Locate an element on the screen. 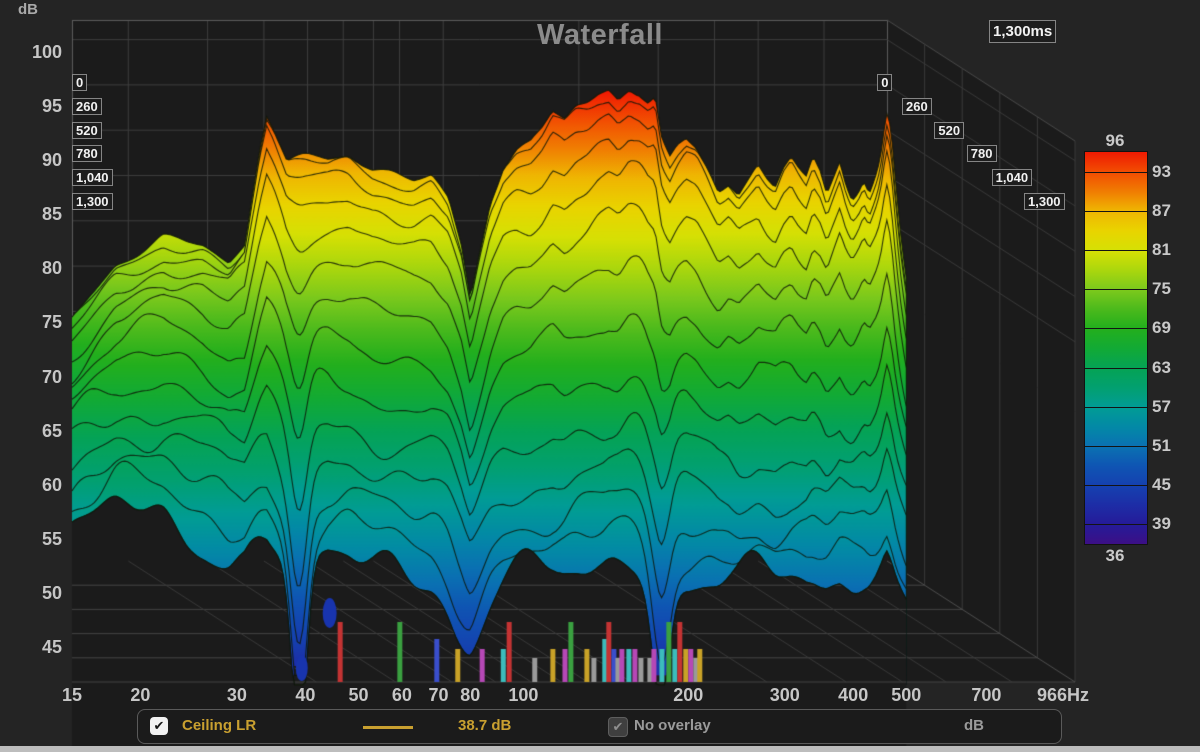 The image size is (1200, 752). y-axis-tick: 80 is located at coordinates (51, 268).